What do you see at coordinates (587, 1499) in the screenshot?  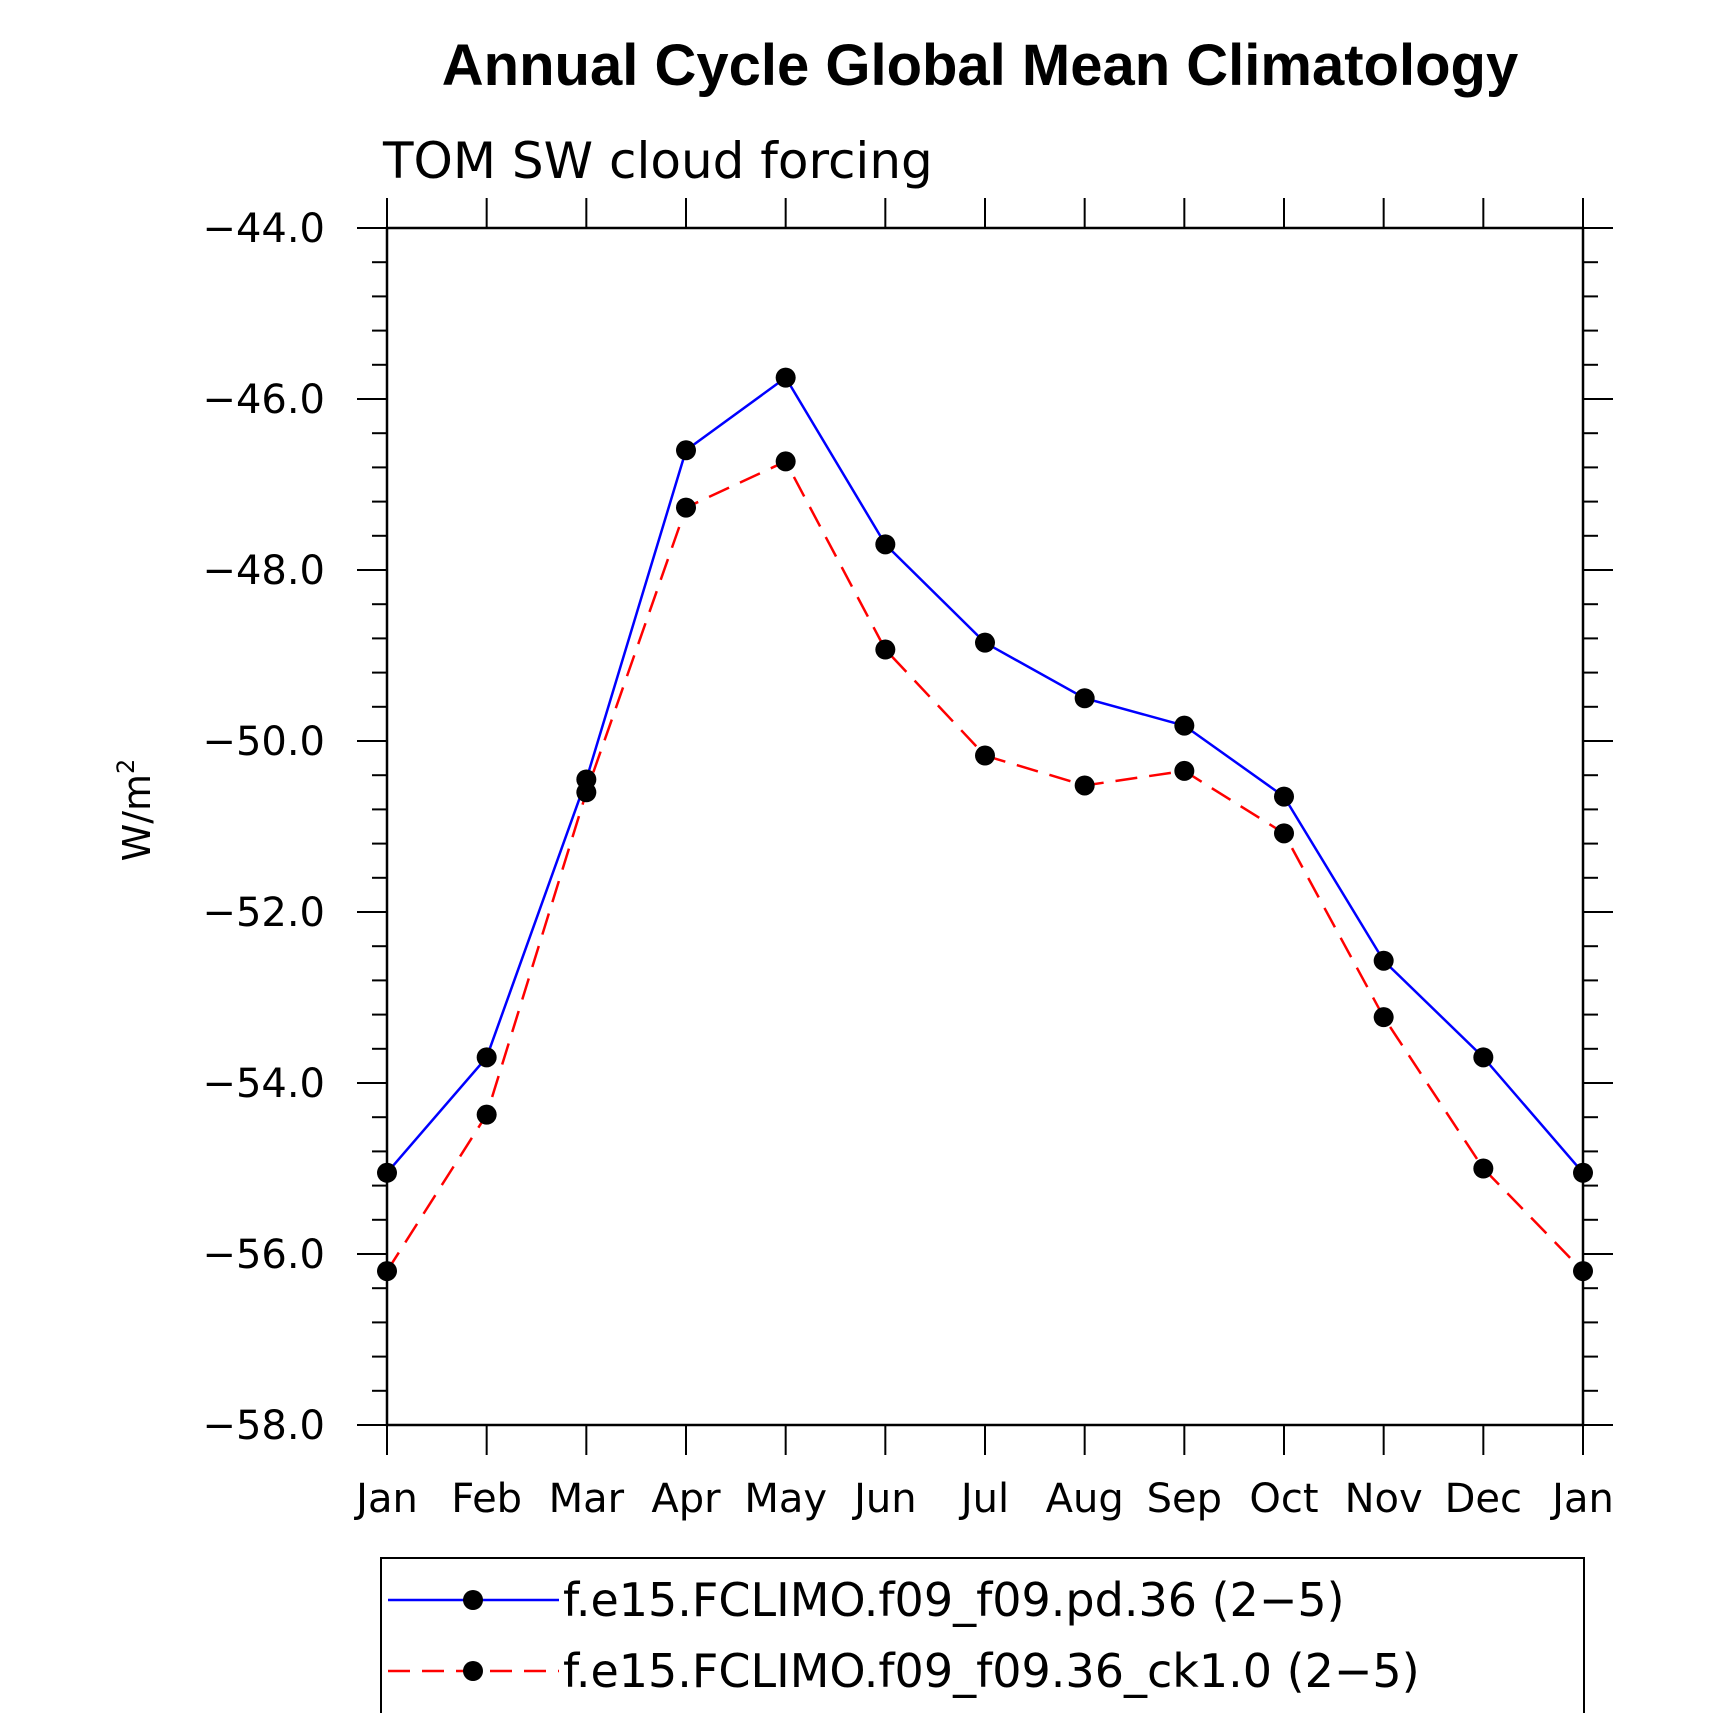 I see `x-tick-label: Mar` at bounding box center [587, 1499].